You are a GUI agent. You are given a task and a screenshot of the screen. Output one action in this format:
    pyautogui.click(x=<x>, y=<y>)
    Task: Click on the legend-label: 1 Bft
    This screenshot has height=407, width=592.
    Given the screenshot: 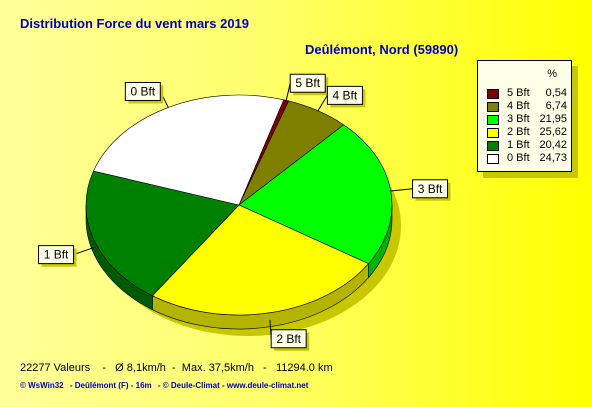 What is the action you would take?
    pyautogui.click(x=518, y=145)
    